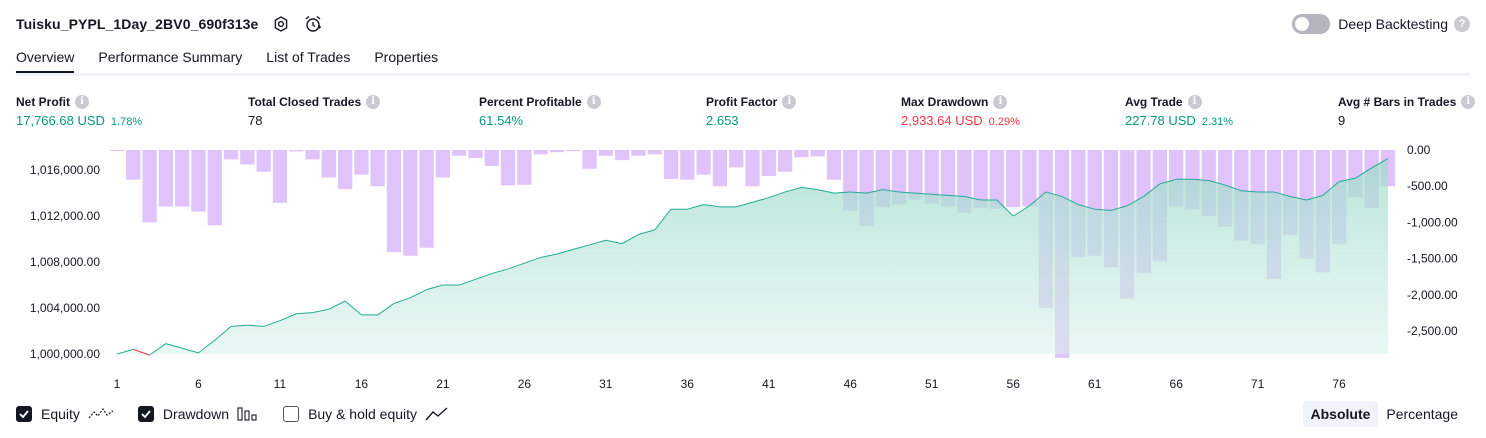  What do you see at coordinates (769, 384) in the screenshot?
I see `x-tick-label: 41` at bounding box center [769, 384].